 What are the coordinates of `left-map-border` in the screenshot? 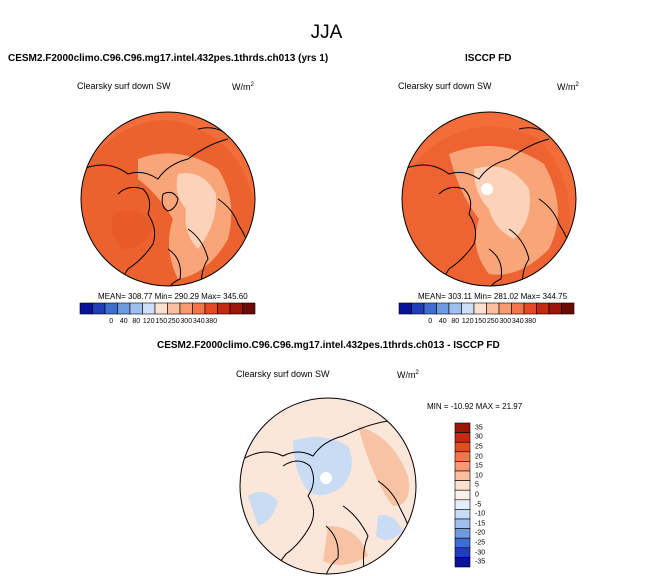 It's located at (168, 199).